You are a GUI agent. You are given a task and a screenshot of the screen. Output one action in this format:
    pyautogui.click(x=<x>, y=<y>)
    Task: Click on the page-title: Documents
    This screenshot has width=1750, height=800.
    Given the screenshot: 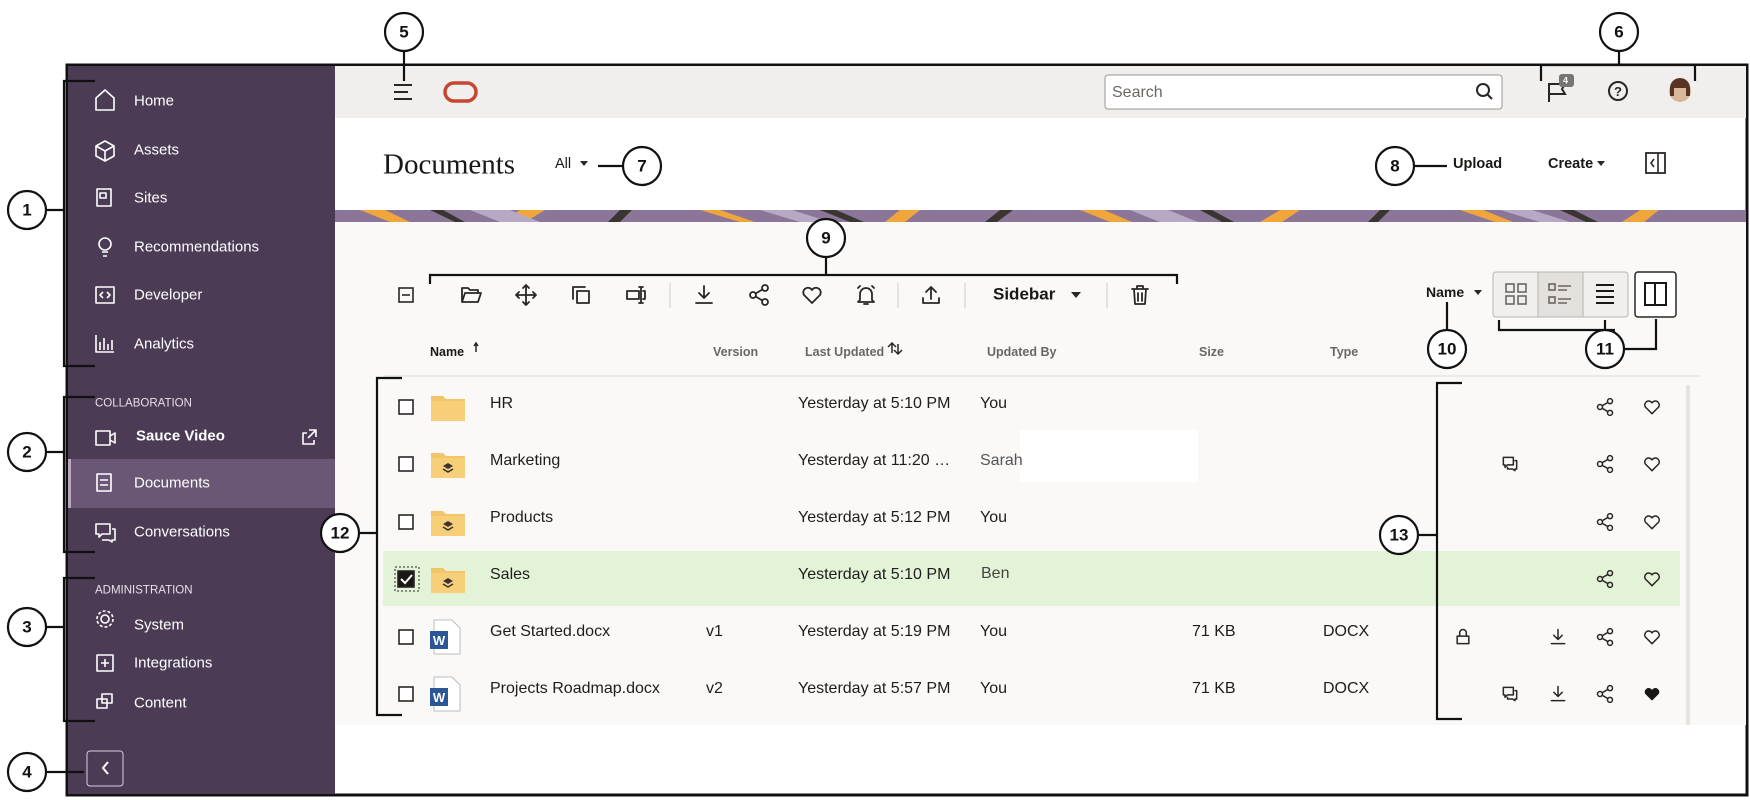 What is the action you would take?
    pyautogui.click(x=449, y=164)
    